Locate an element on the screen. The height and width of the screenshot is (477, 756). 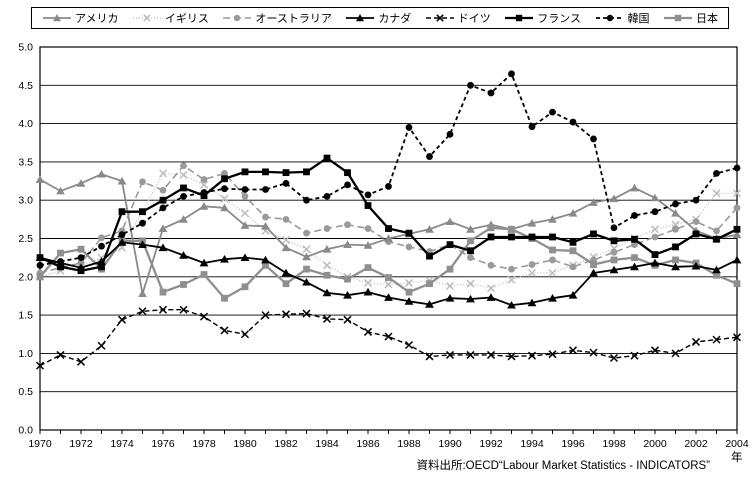
x-axis-unit-label: 年 is located at coordinates (737, 458).